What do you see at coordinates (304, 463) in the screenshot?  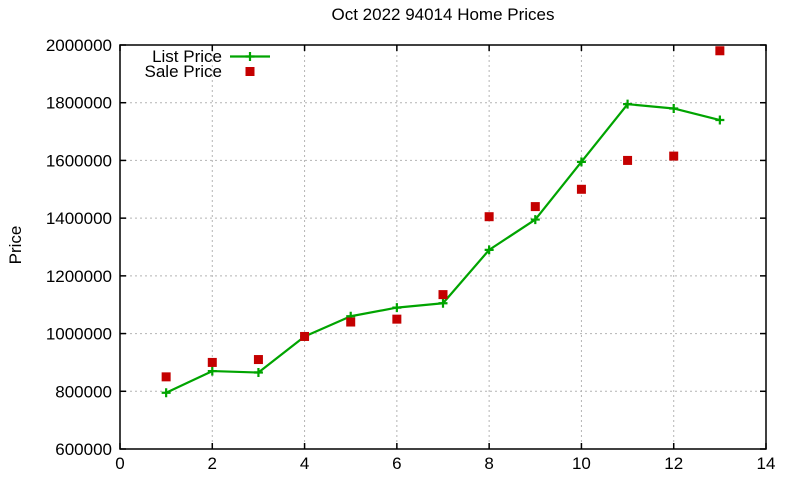 I see `x-tick-label: 4` at bounding box center [304, 463].